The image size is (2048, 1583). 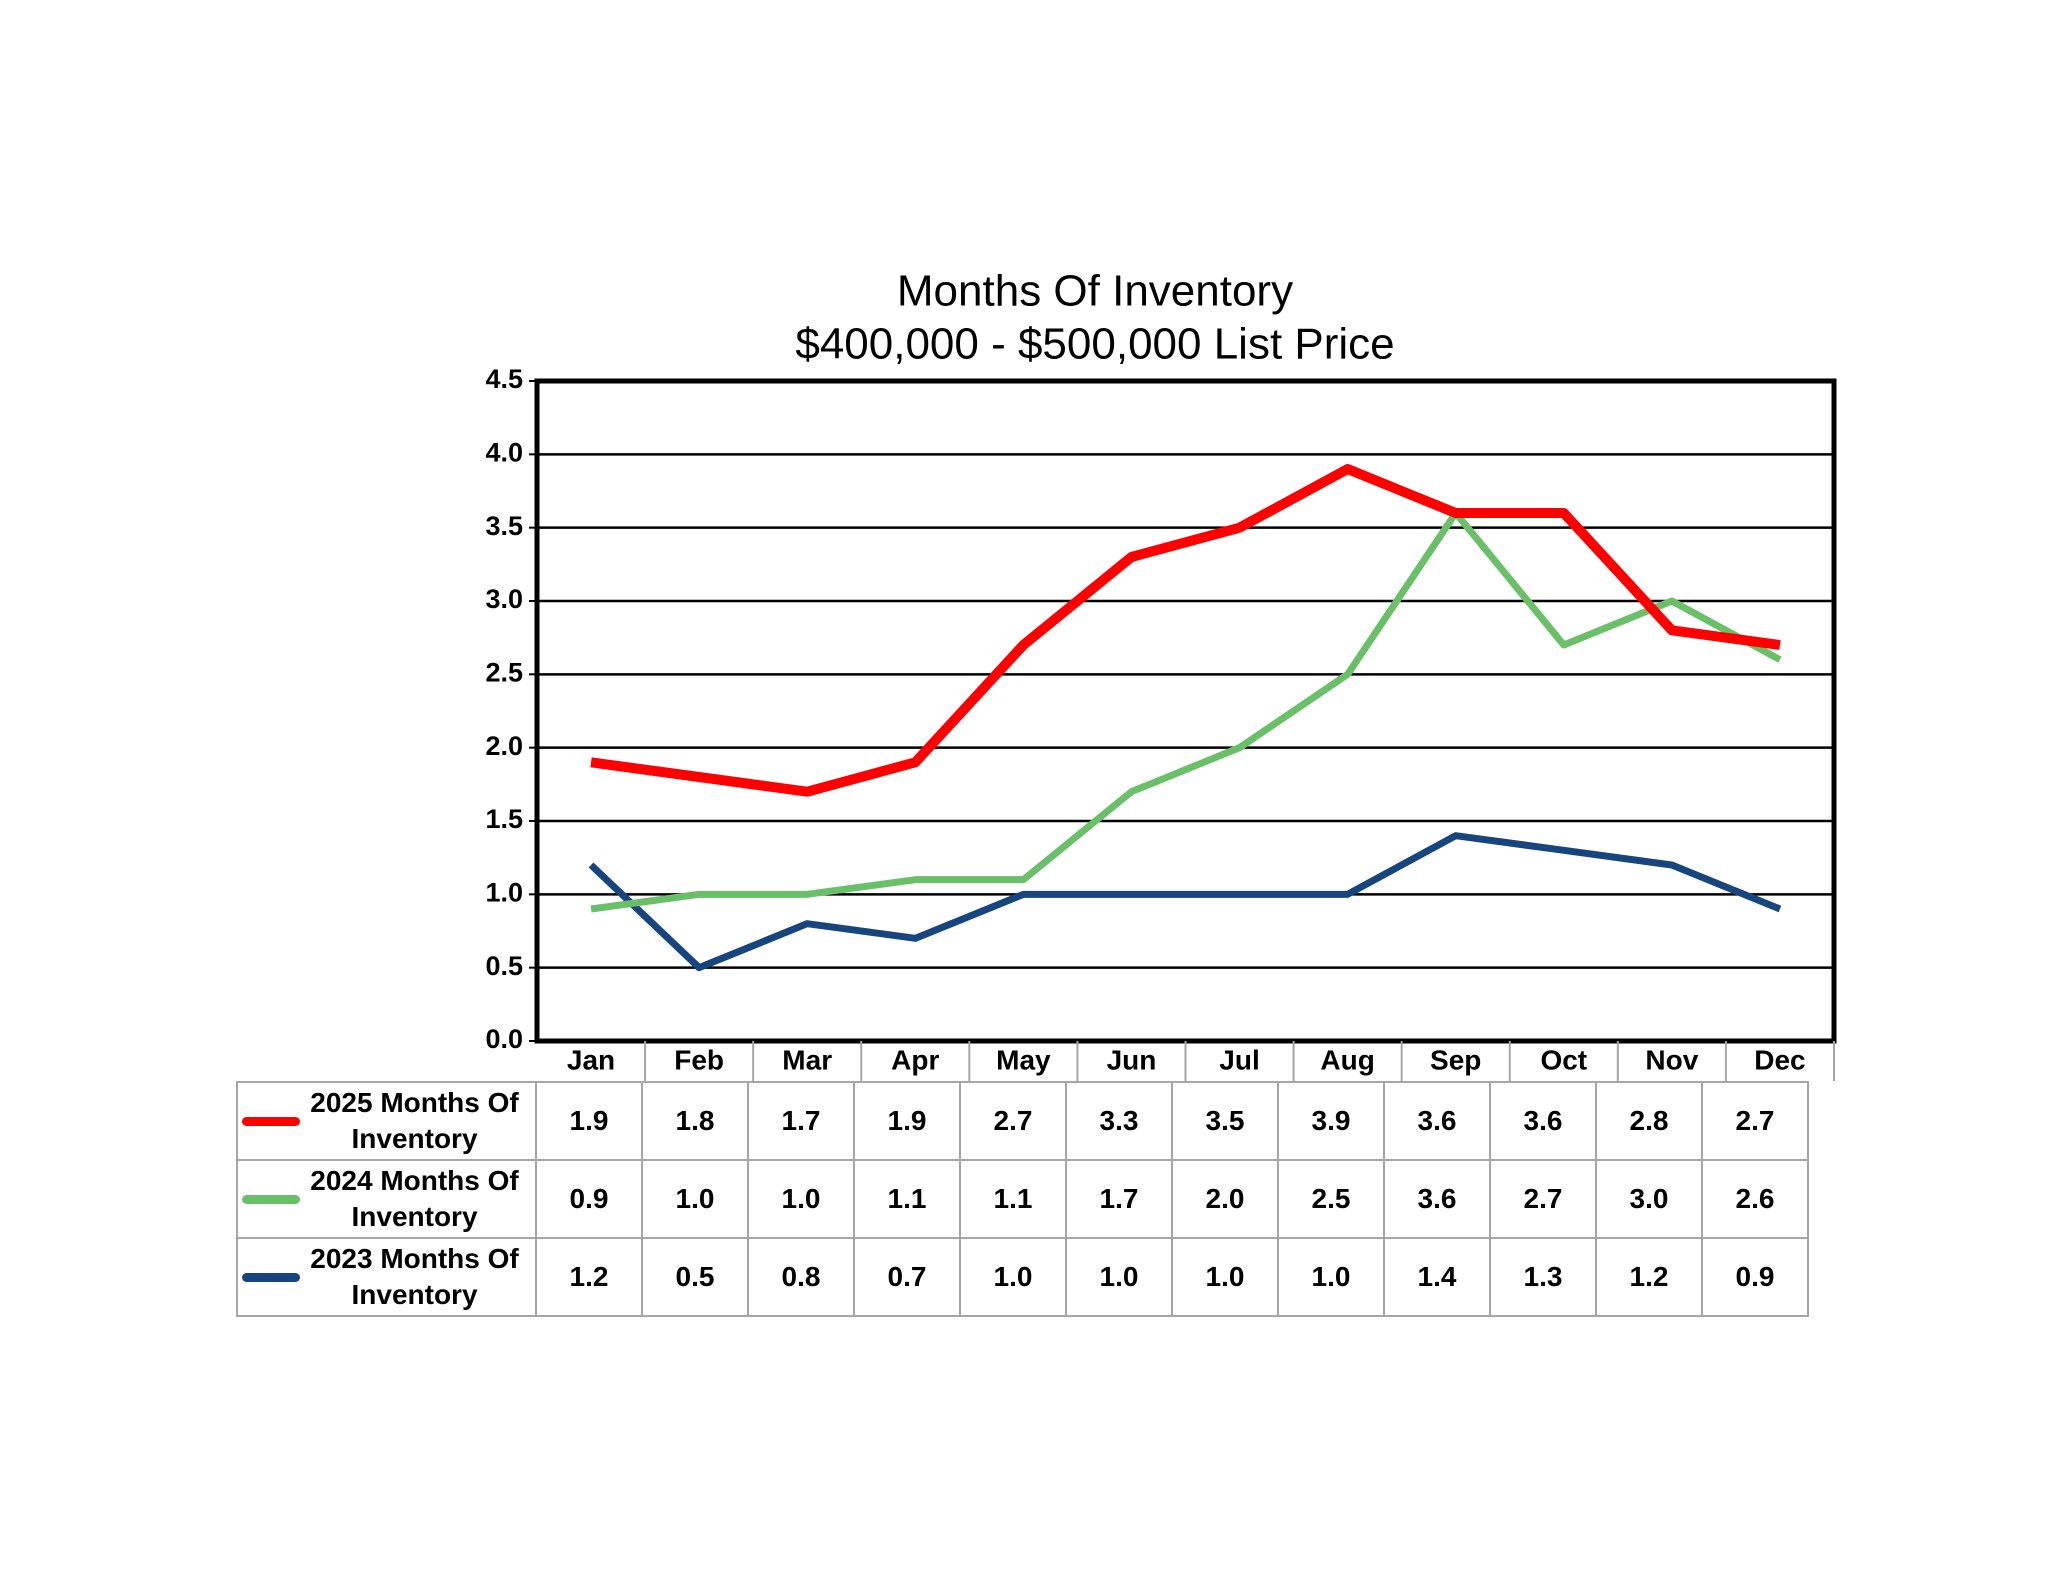 What do you see at coordinates (1225, 1121) in the screenshot?
I see `table-value: 3.5` at bounding box center [1225, 1121].